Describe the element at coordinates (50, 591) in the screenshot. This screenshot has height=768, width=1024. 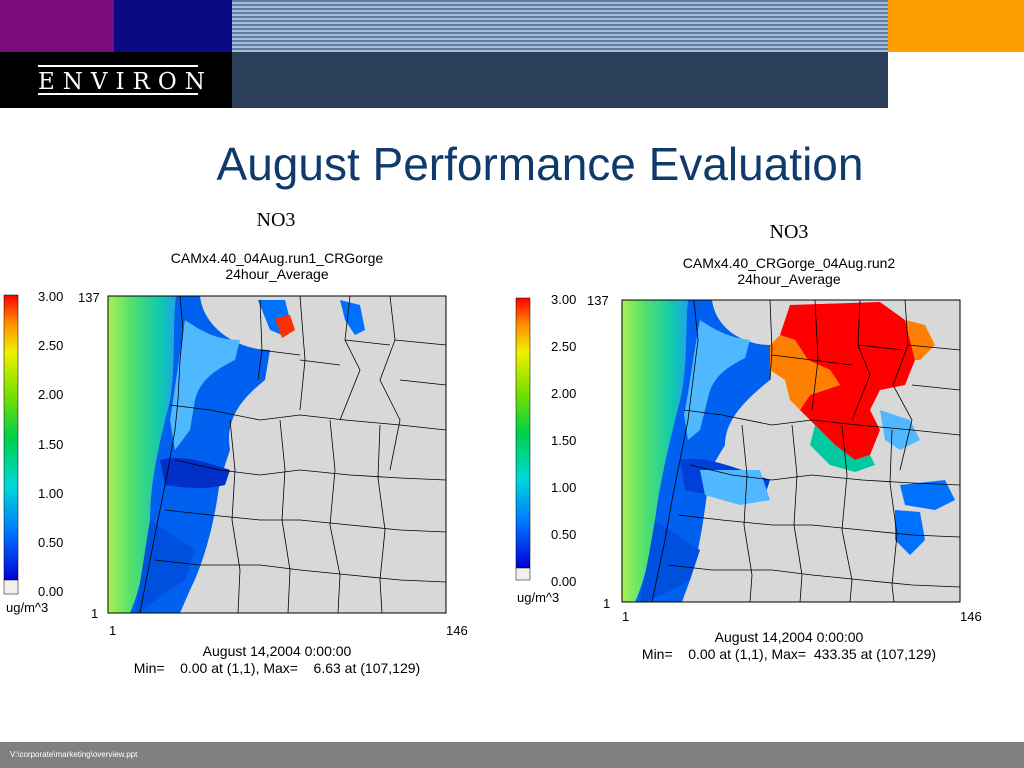
I see `panel-1-scale-label: 0.00` at that location.